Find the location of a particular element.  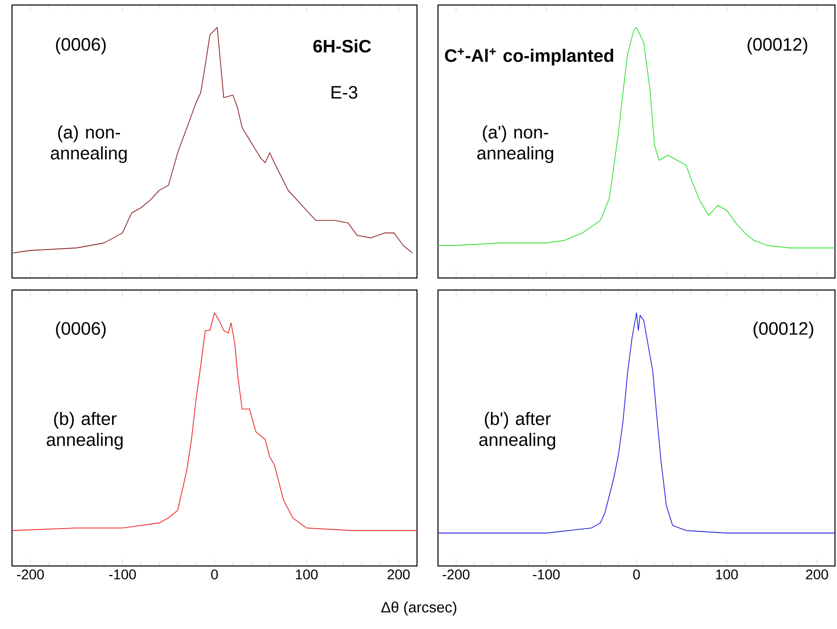

annotation: (a') non-annealing is located at coordinates (515, 144).